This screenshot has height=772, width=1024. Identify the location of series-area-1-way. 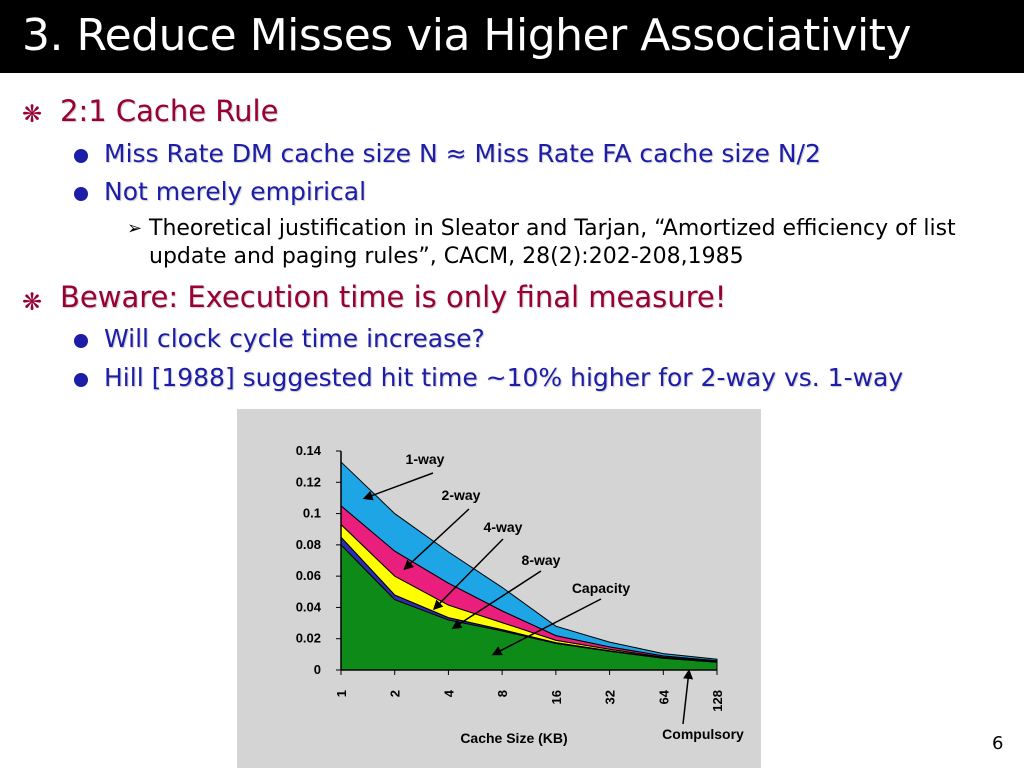
(529, 561).